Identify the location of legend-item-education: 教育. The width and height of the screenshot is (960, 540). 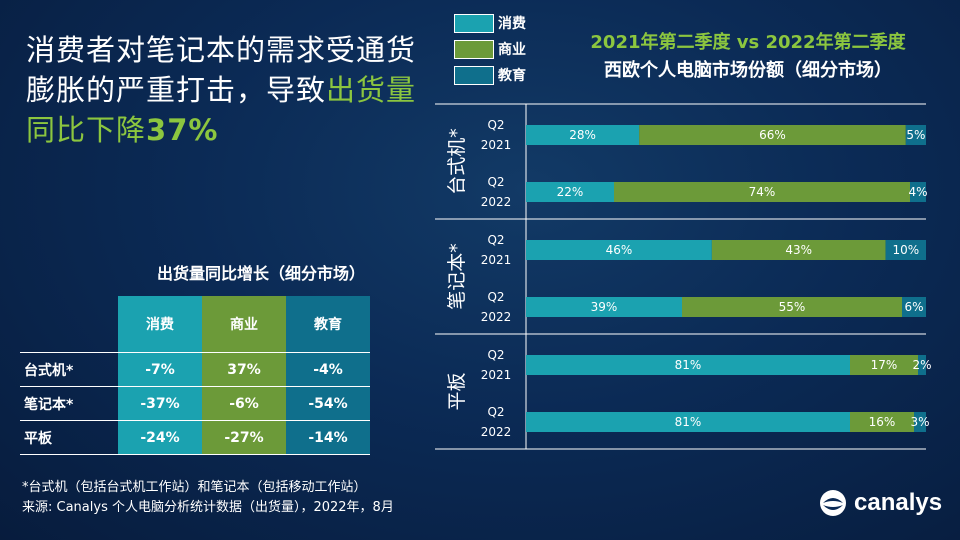
(490, 75).